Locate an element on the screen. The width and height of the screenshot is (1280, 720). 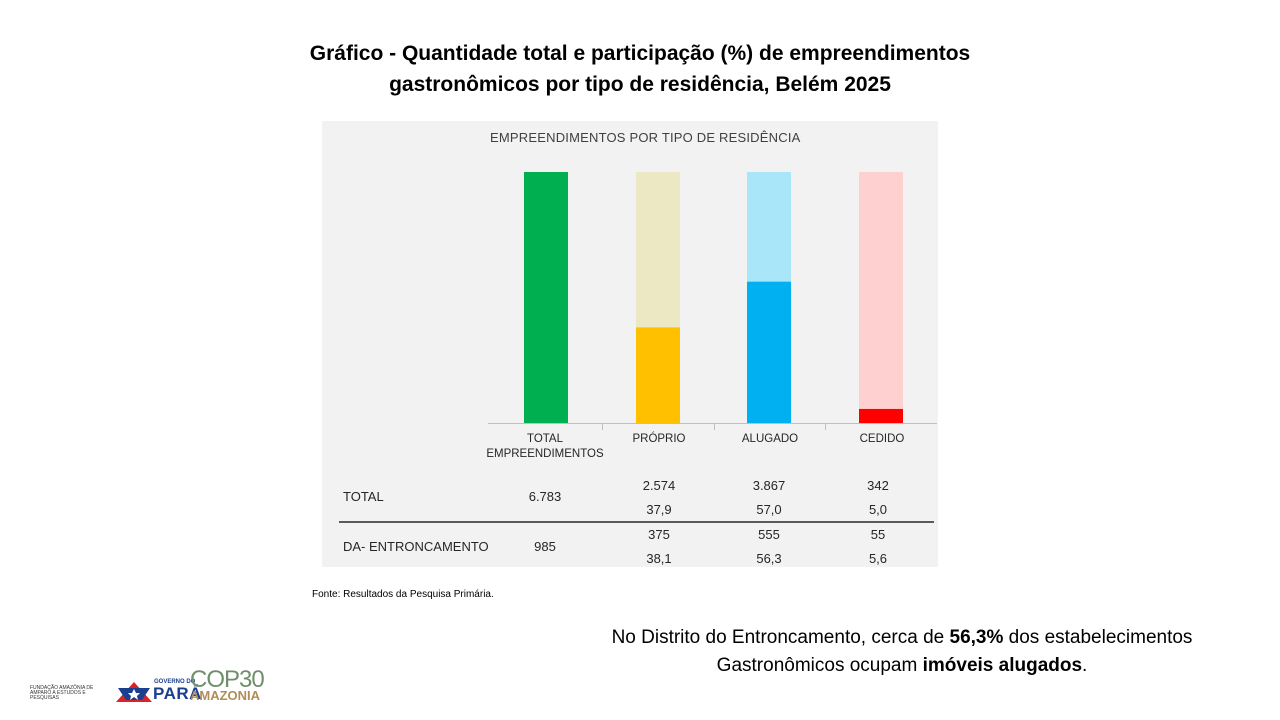
summary-line2: Gastronômicos ocupam imóveis alugados. is located at coordinates (902, 666).